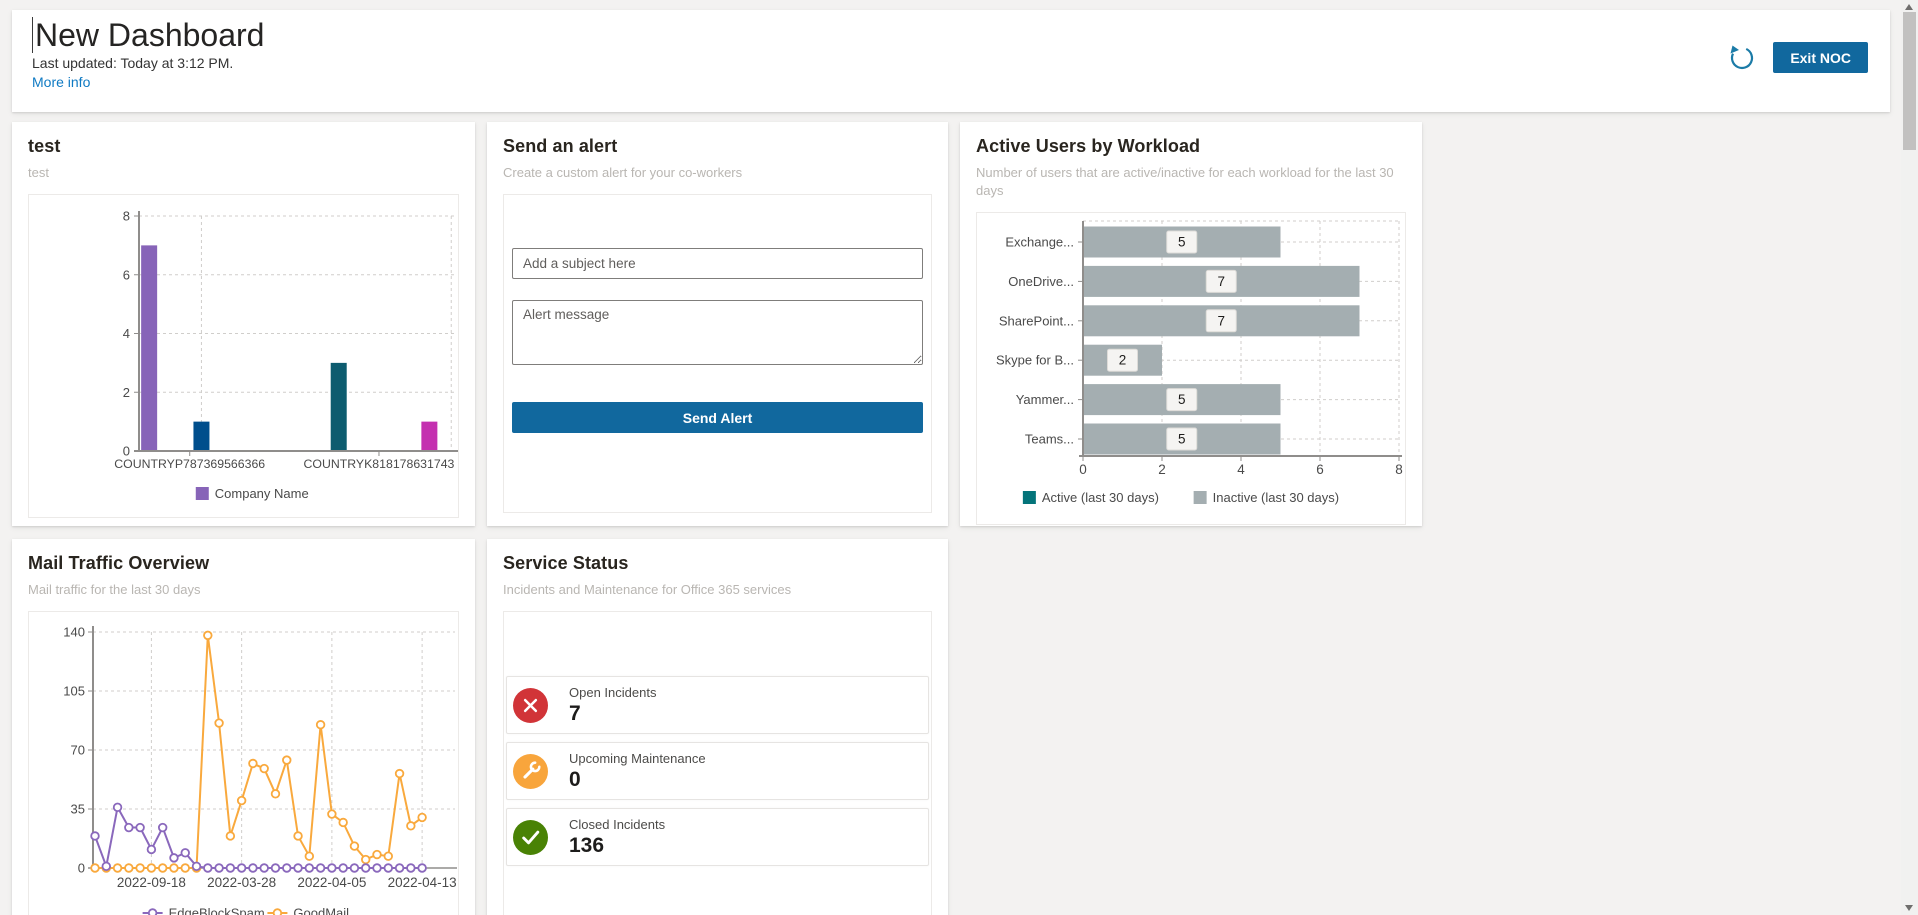 Image resolution: width=1918 pixels, height=915 pixels. I want to click on last-updated-text: Last updated: Today at 3:12 PM., so click(133, 63).